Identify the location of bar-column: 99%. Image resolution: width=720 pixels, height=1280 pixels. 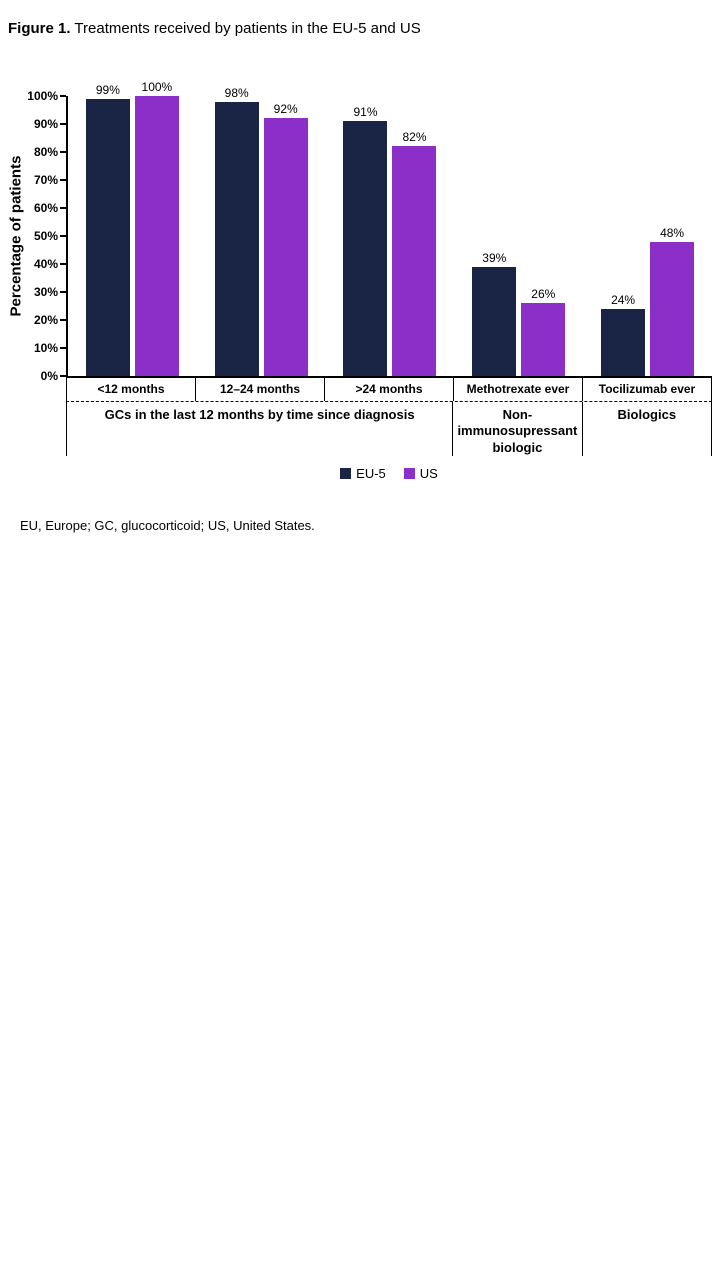
(107, 229).